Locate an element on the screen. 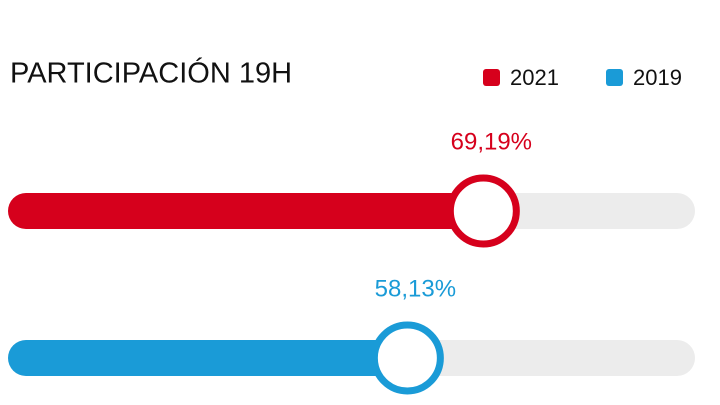 The image size is (720, 405). value-label: 58,13% is located at coordinates (415, 288).